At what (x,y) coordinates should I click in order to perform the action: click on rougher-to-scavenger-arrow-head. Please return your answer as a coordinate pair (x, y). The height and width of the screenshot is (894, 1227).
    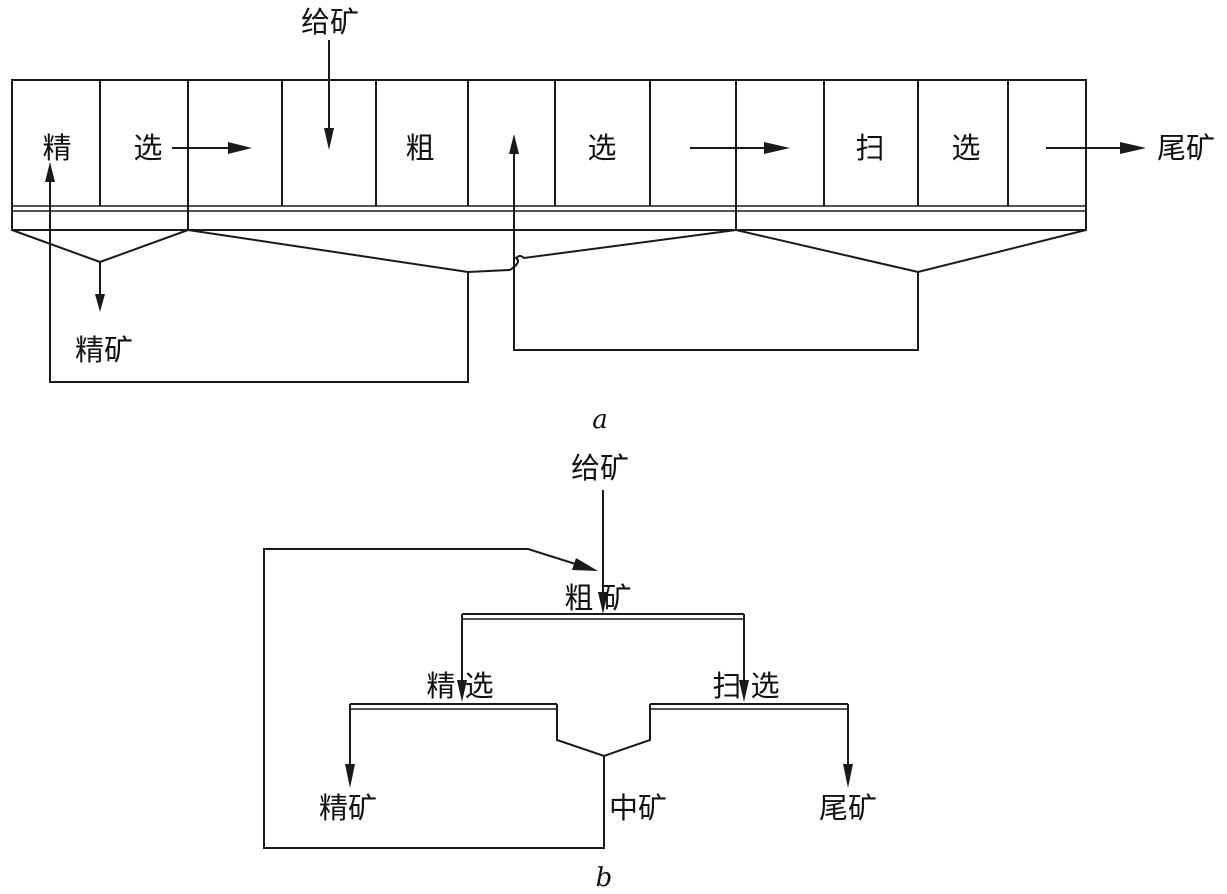
    Looking at the image, I should click on (744, 691).